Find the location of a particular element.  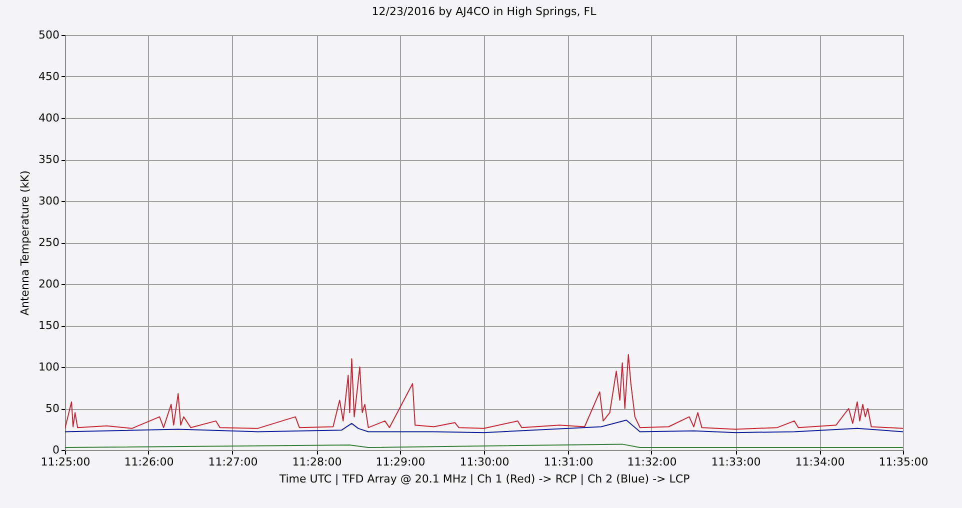

x-tick-label: 11:30:00 is located at coordinates (485, 462).